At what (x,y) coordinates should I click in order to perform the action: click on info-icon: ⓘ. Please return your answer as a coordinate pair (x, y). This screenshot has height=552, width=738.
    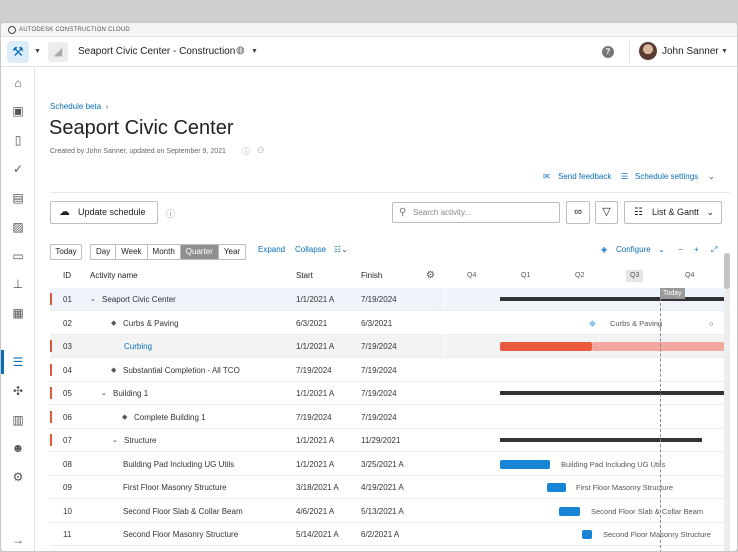
    Looking at the image, I should click on (246, 151).